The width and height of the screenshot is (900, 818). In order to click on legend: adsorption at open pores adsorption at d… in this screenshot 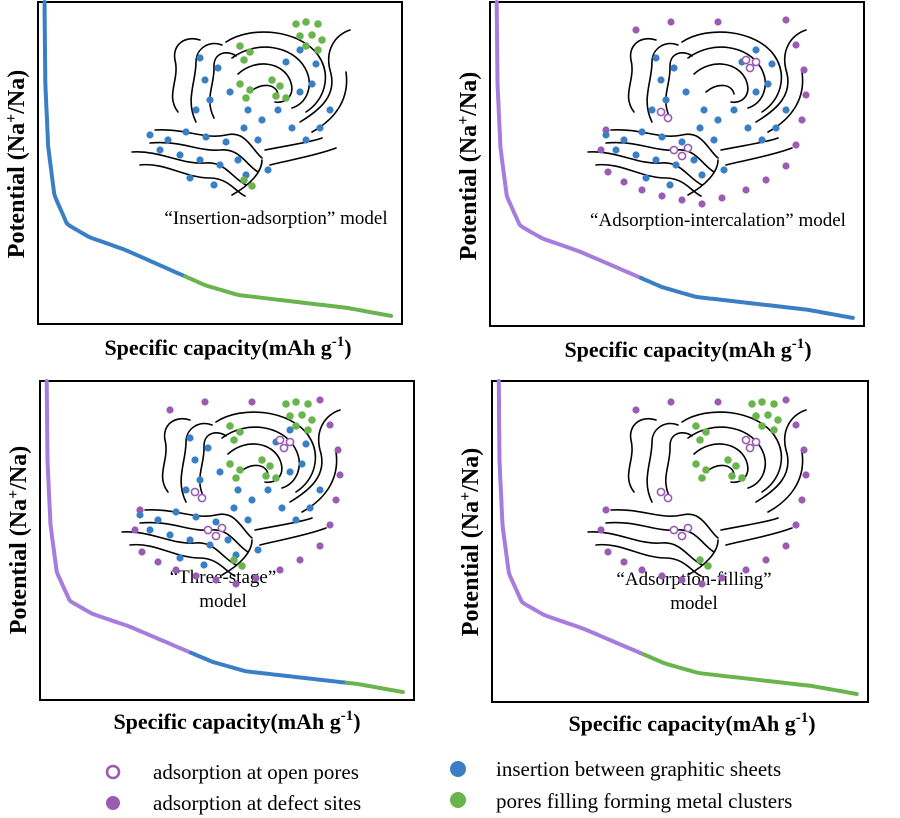, I will do `click(448, 786)`.